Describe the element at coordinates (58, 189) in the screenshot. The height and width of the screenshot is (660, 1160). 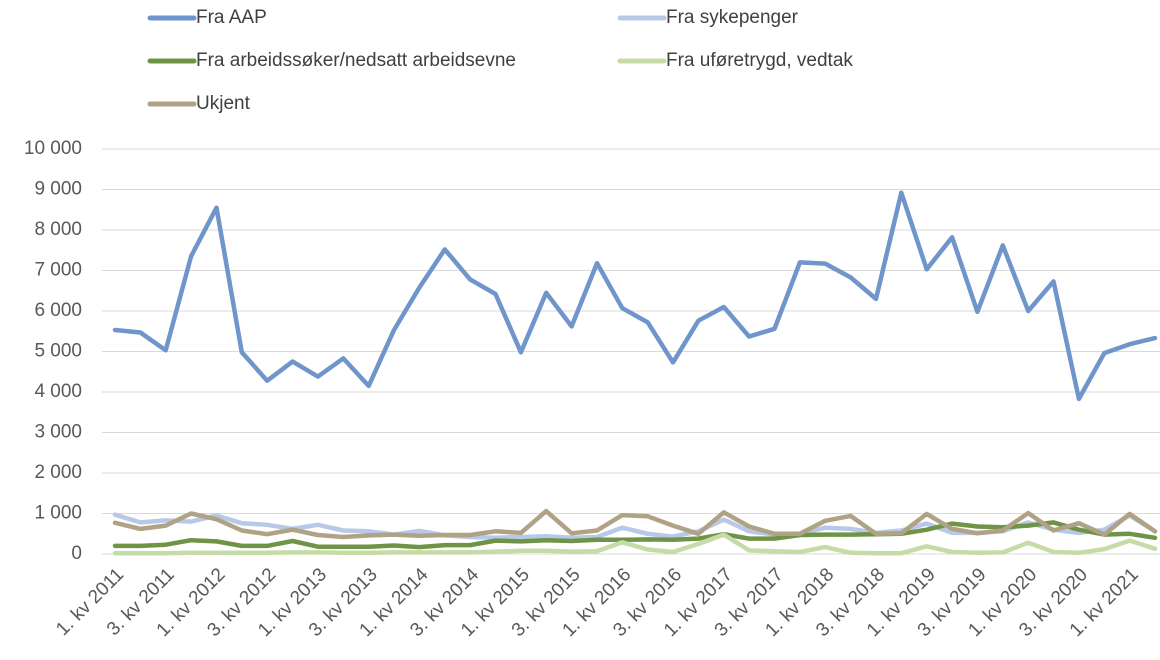
I see `y-tick-label: 9 000` at that location.